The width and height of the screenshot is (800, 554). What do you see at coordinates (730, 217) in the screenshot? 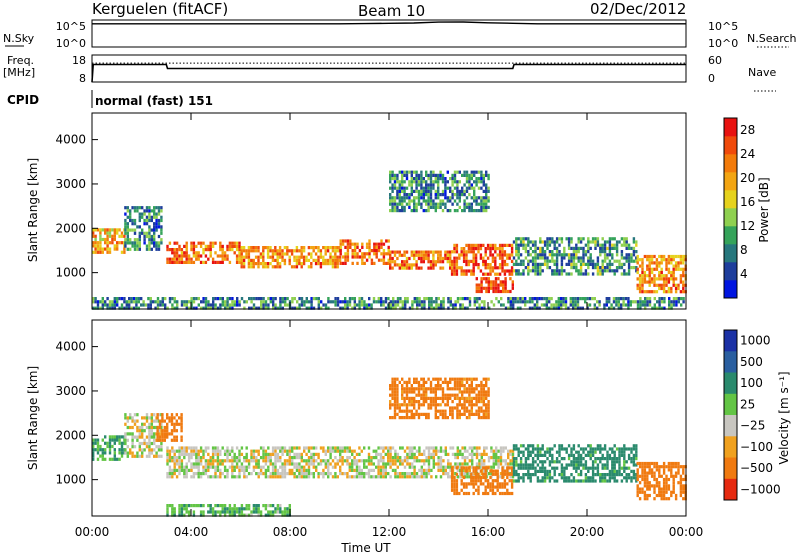
I see `power-colorbar-swatch` at bounding box center [730, 217].